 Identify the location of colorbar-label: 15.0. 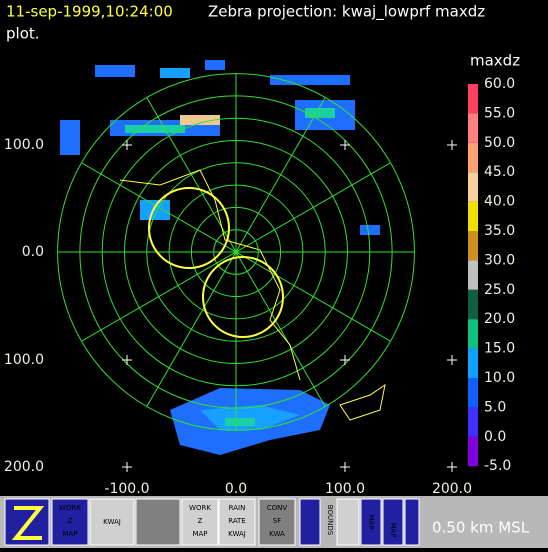
(499, 349).